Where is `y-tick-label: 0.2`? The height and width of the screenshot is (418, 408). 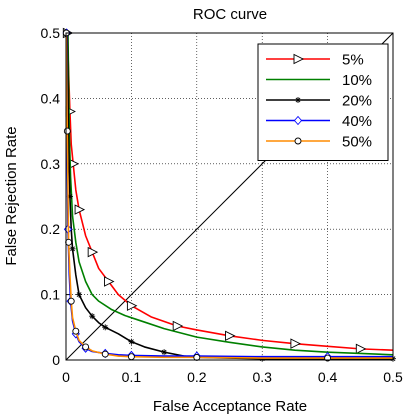 y-tick-label: 0.2 is located at coordinates (51, 229).